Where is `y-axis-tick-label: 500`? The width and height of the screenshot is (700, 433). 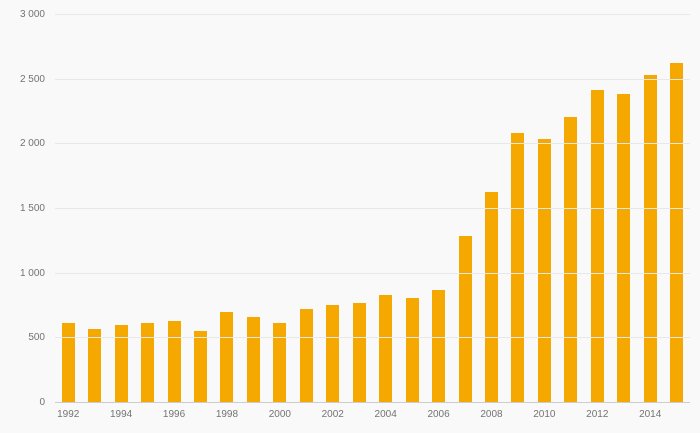 y-axis-tick-label: 500 is located at coordinates (36, 338).